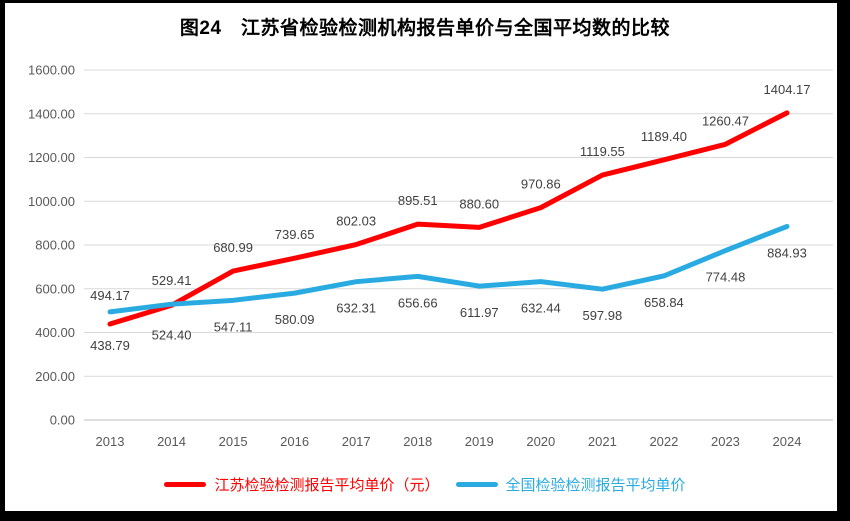 The height and width of the screenshot is (521, 850). I want to click on x-tick-label: 2022, so click(663, 441).